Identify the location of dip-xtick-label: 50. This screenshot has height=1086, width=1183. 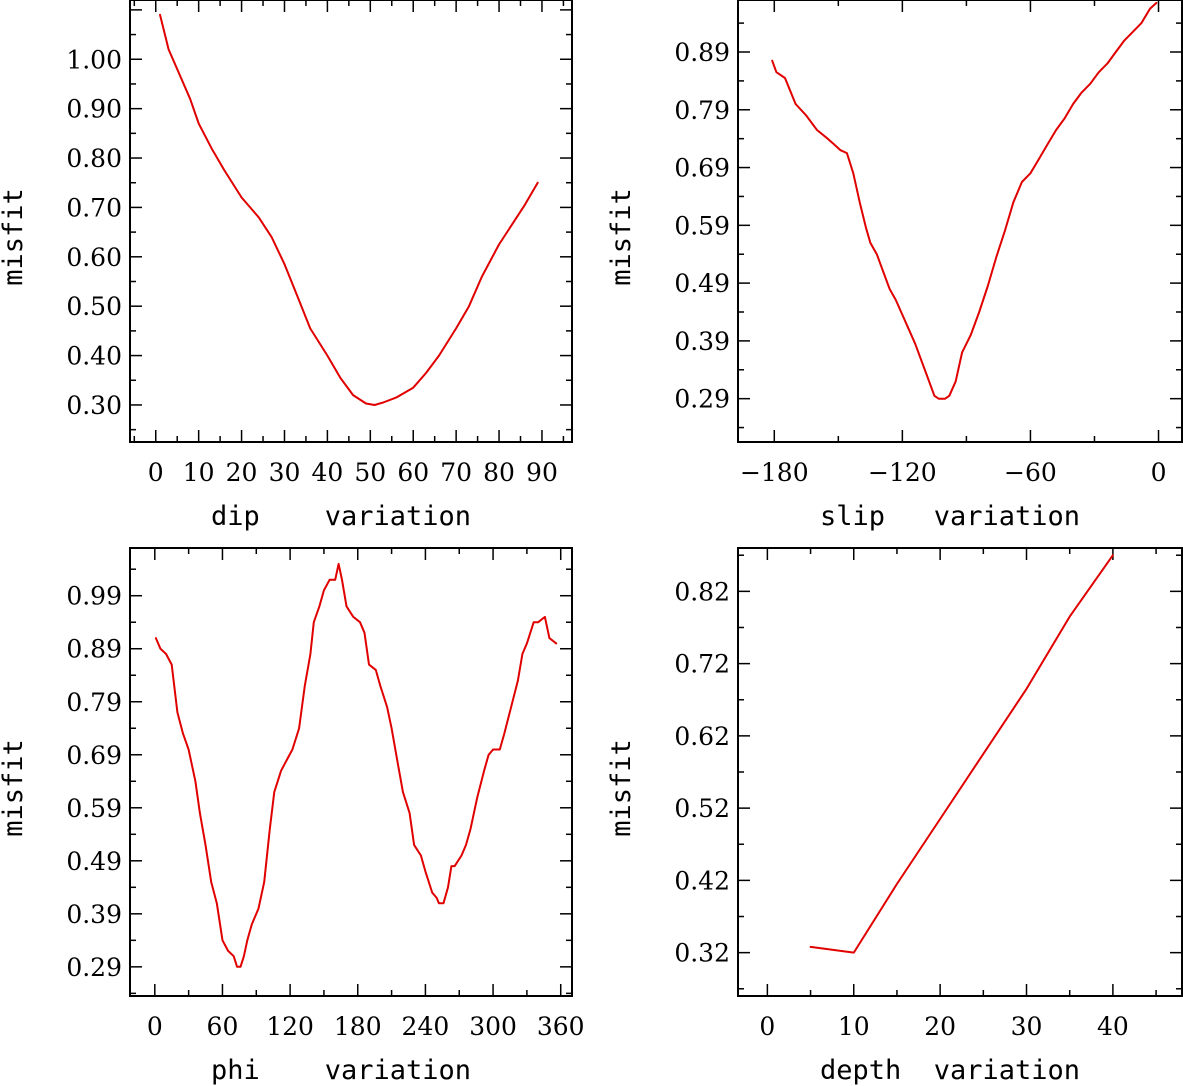
(370, 472).